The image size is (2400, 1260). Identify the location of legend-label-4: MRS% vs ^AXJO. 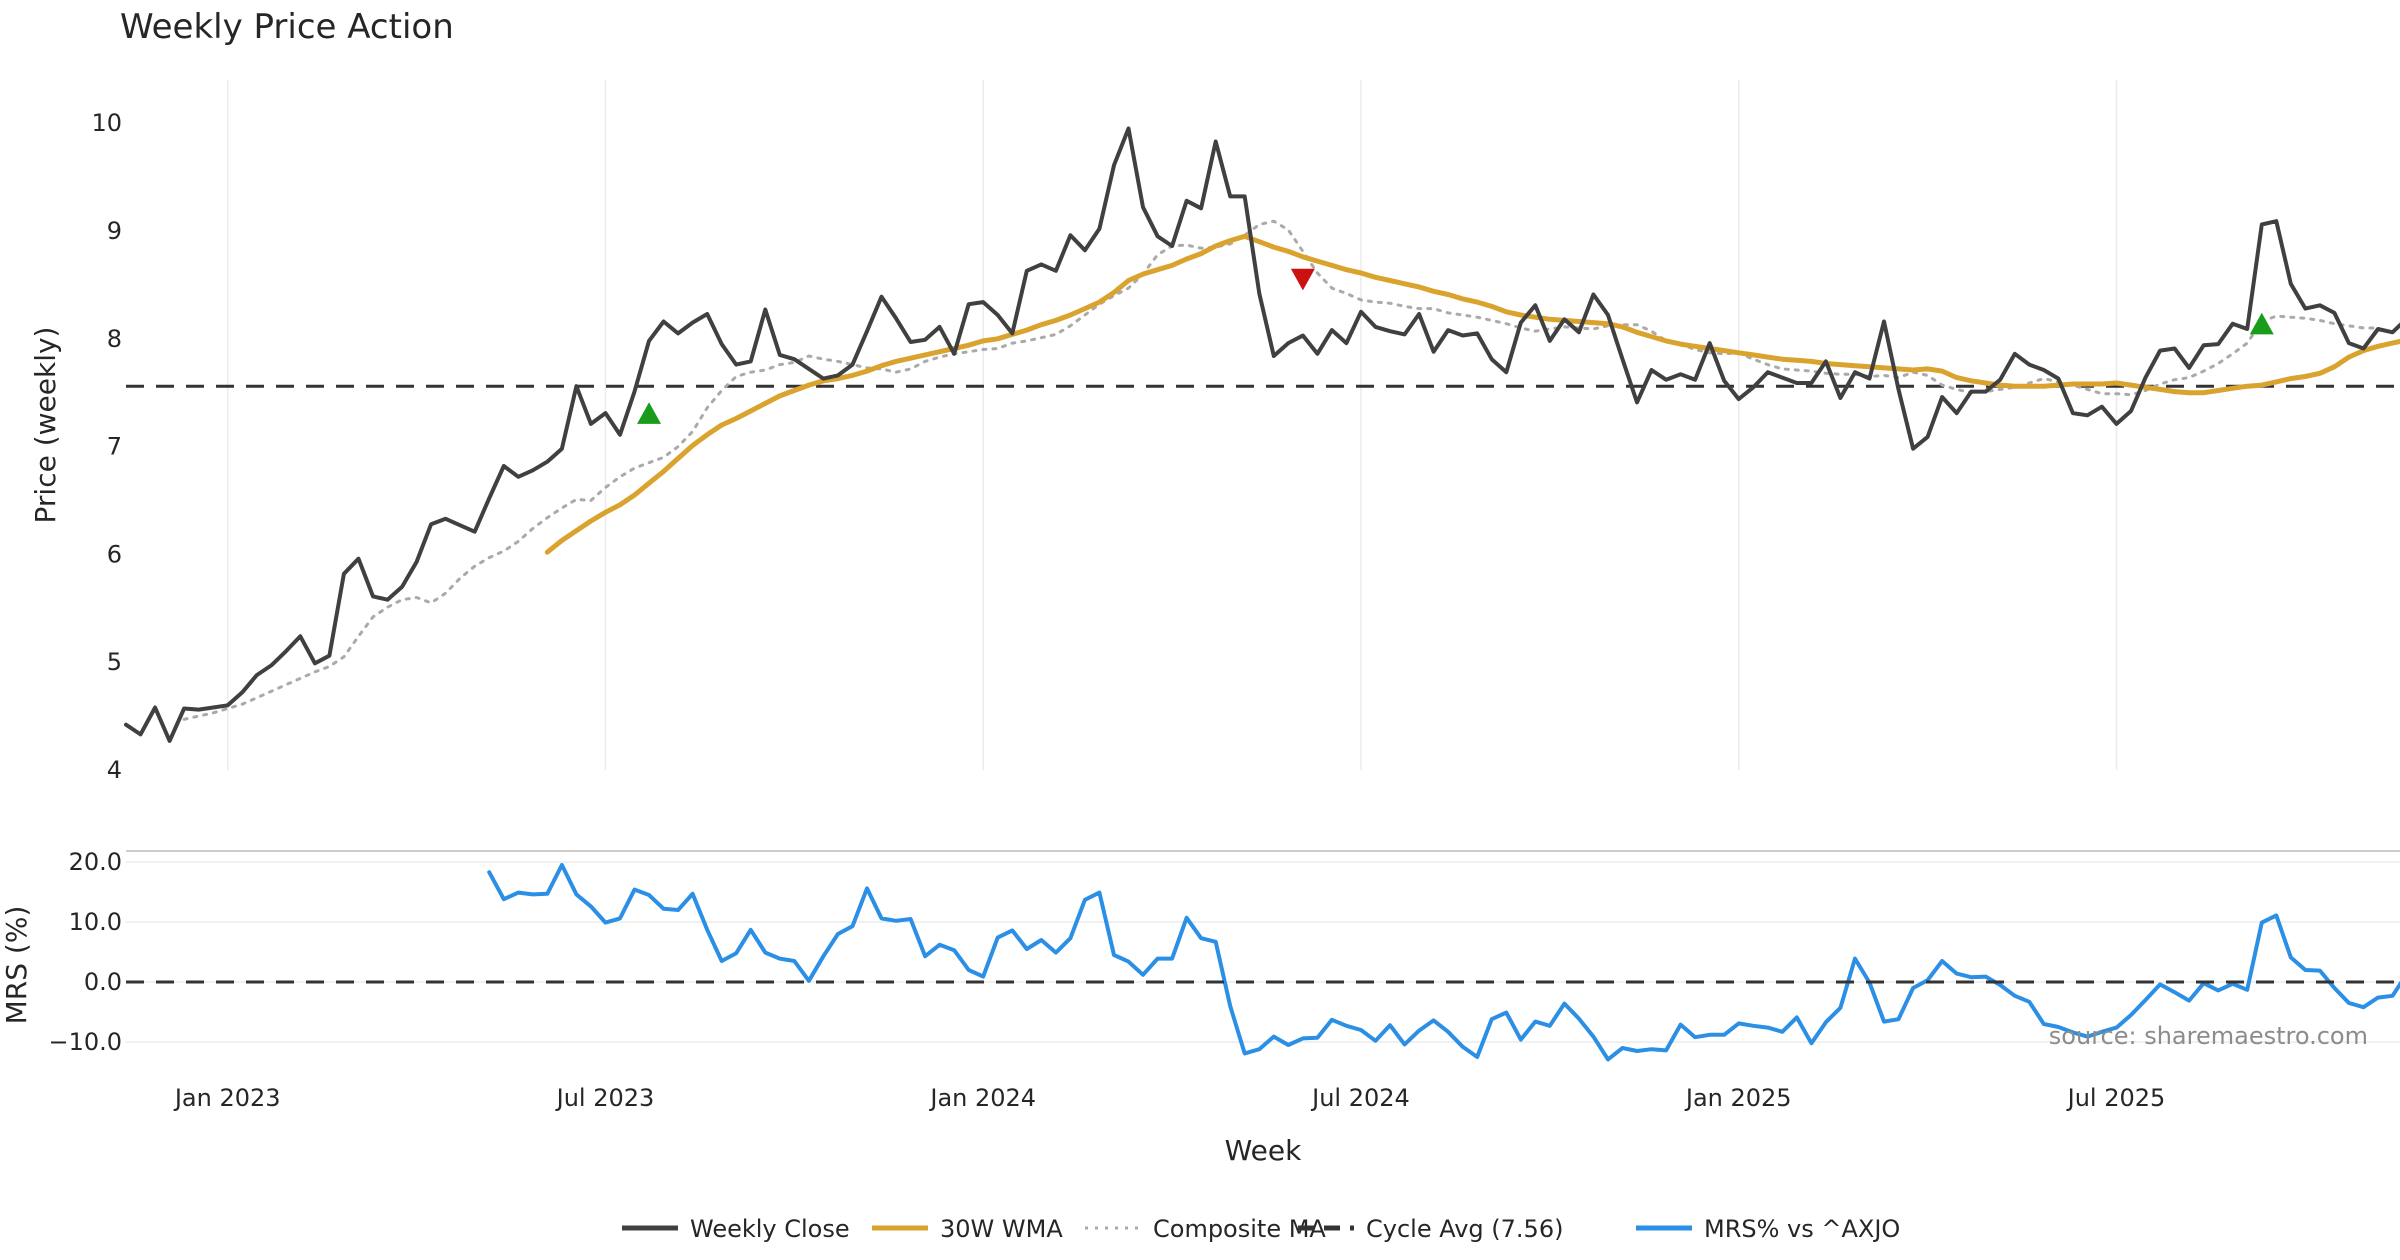
(1802, 1229).